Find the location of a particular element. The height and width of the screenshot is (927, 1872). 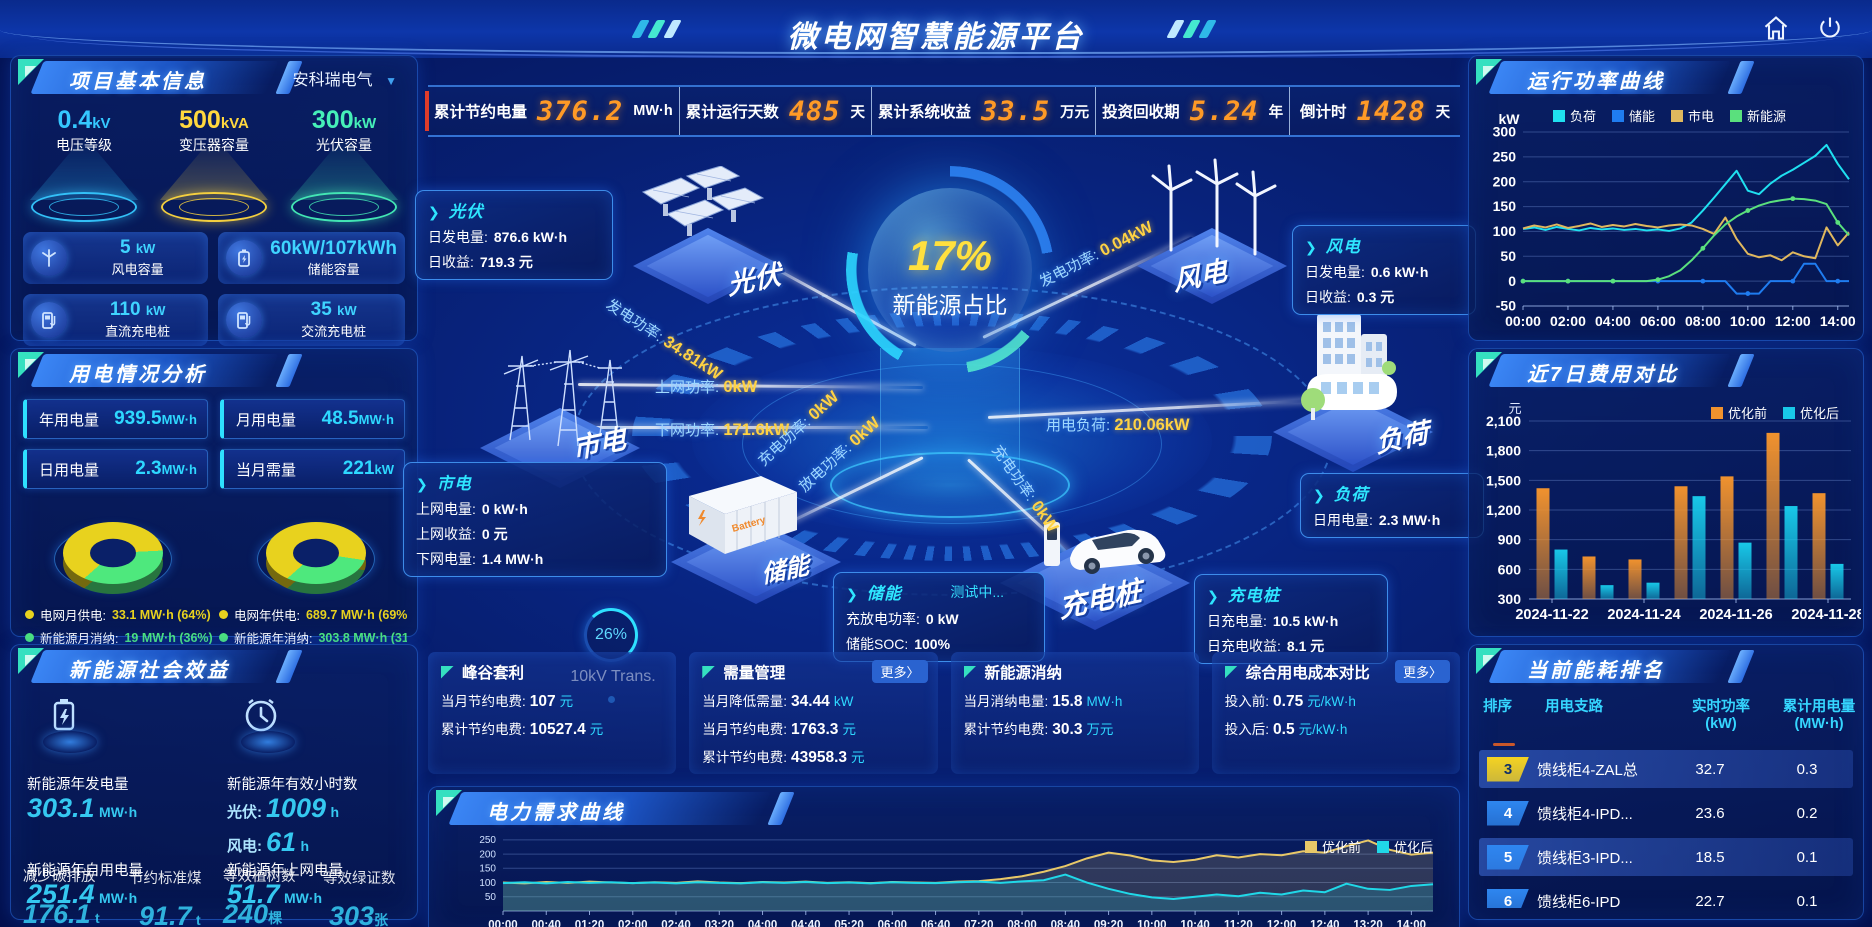

legend-item: 负荷 is located at coordinates (1574, 115).